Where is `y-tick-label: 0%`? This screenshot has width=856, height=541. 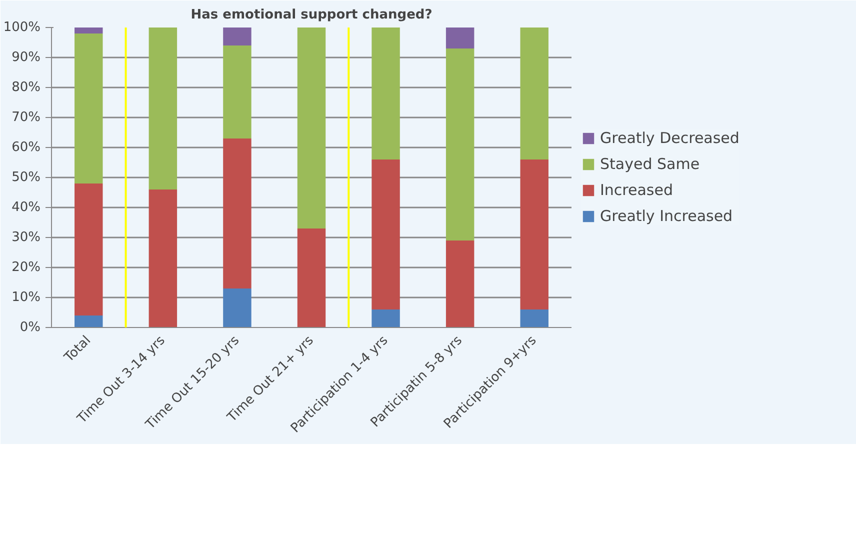 y-tick-label: 0% is located at coordinates (30, 327).